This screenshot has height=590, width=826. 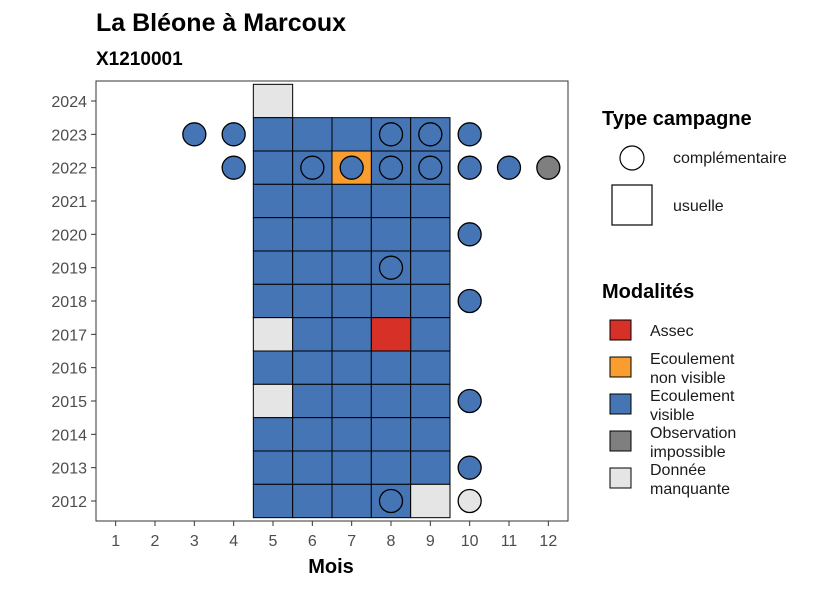 I want to click on y-tick-label-2024: 2024, so click(x=69, y=102).